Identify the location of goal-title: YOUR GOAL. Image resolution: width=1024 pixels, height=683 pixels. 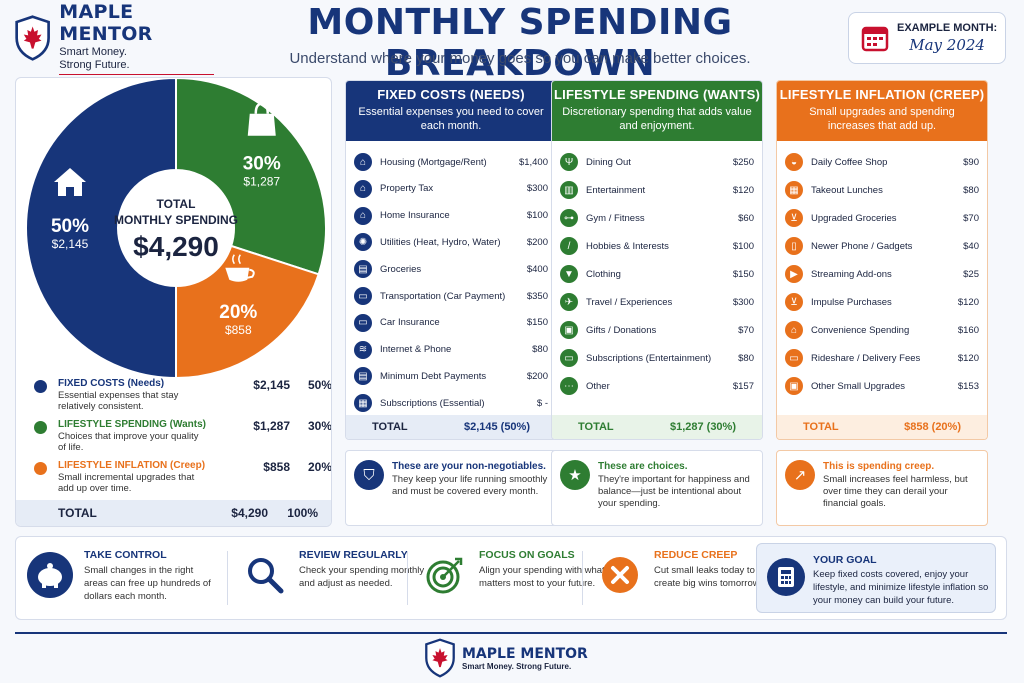
(845, 560).